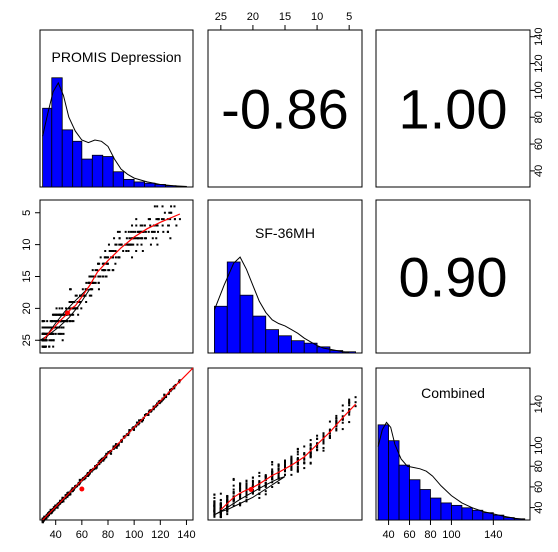 The width and height of the screenshot is (558, 552). What do you see at coordinates (539, 37) in the screenshot?
I see `tick-label-right-promis: 140` at bounding box center [539, 37].